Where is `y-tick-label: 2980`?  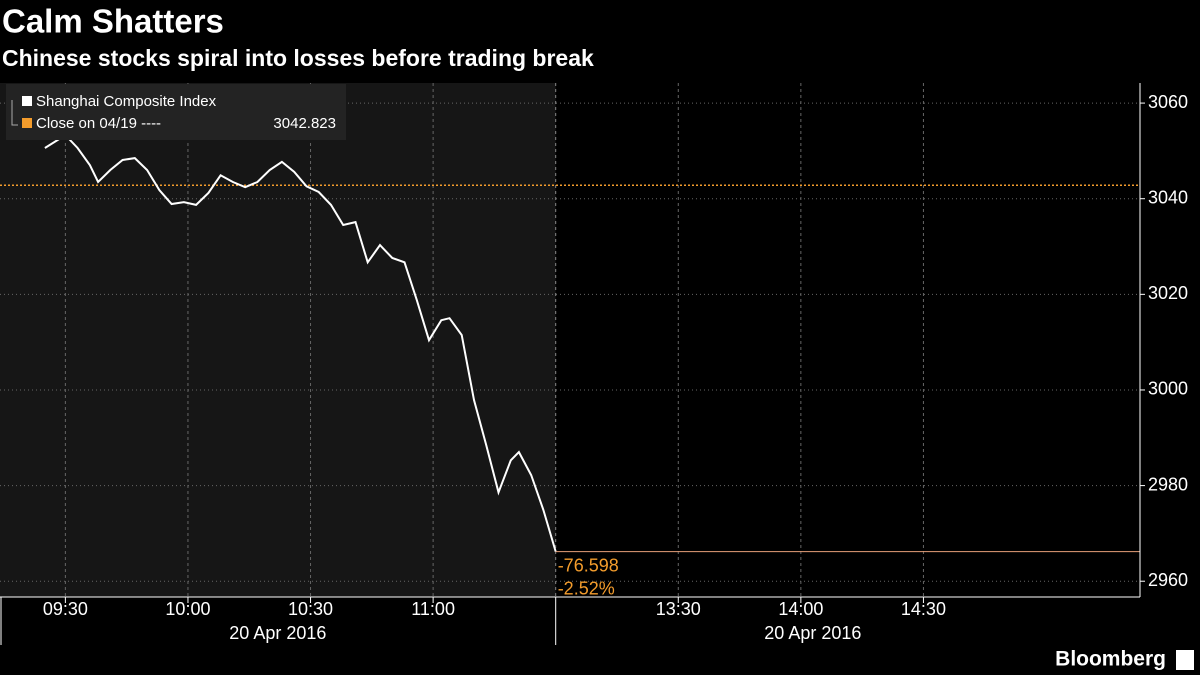
y-tick-label: 2980 is located at coordinates (1168, 484).